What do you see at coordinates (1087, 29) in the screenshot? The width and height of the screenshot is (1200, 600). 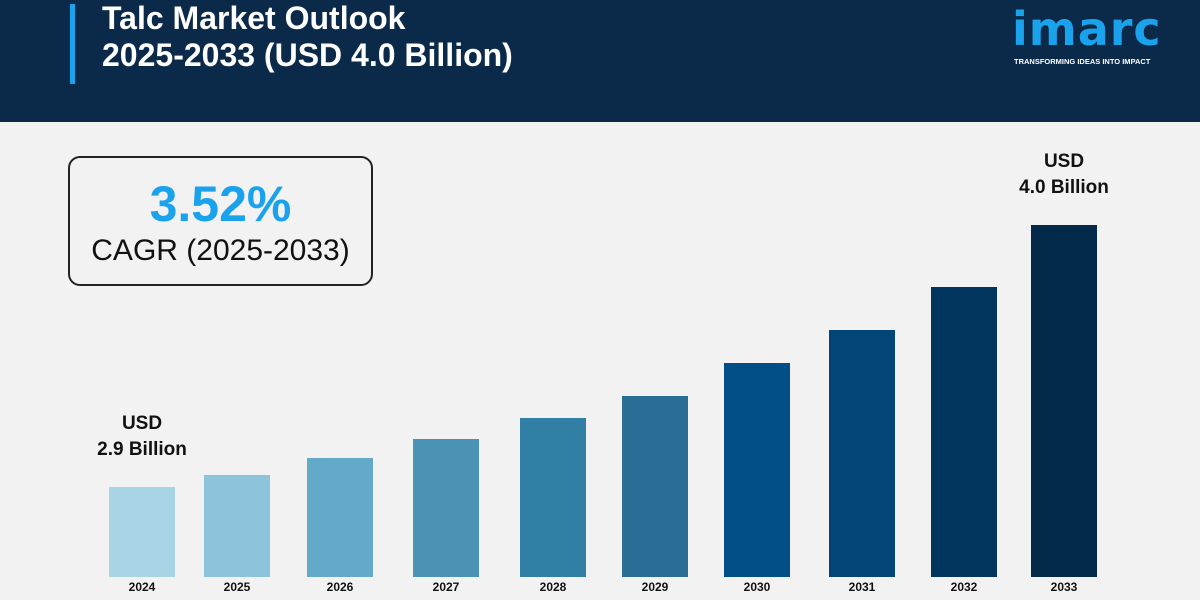 I see `logo-word: imarc` at bounding box center [1087, 29].